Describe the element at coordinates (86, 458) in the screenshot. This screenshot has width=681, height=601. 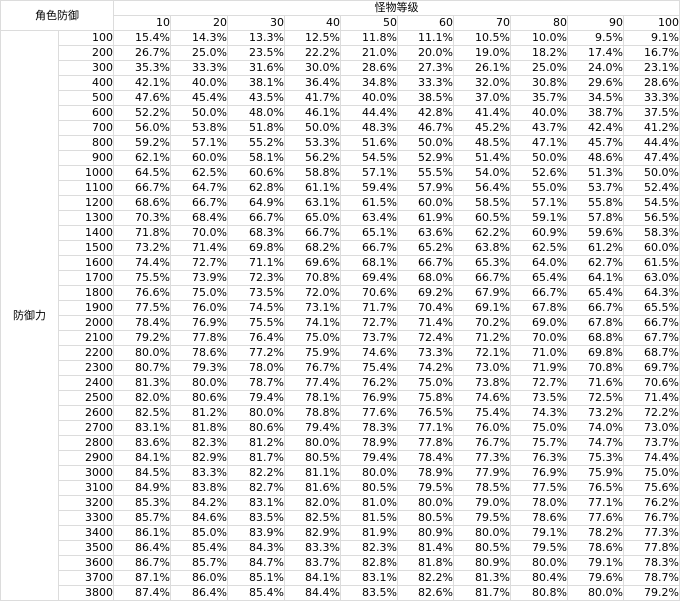
I see `defense-value-cell: 2900` at that location.